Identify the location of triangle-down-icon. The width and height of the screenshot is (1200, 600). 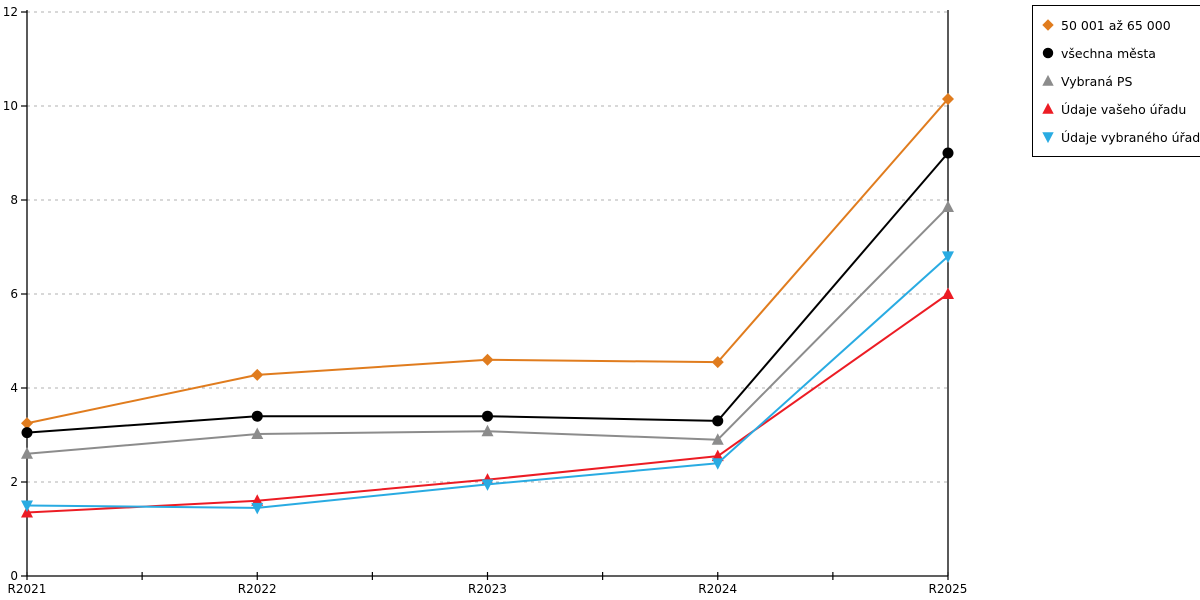
(1048, 138).